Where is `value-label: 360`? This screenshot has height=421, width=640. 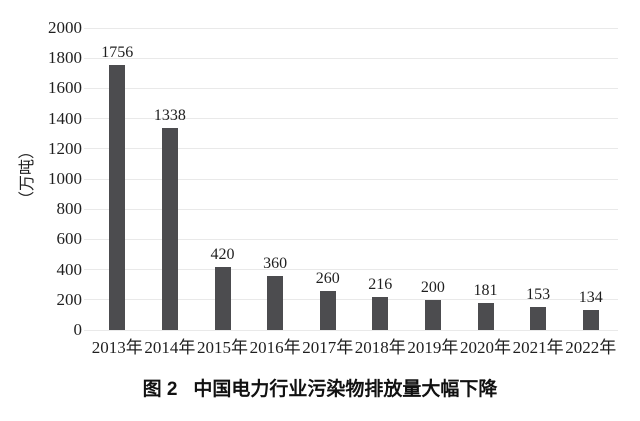 value-label: 360 is located at coordinates (275, 263).